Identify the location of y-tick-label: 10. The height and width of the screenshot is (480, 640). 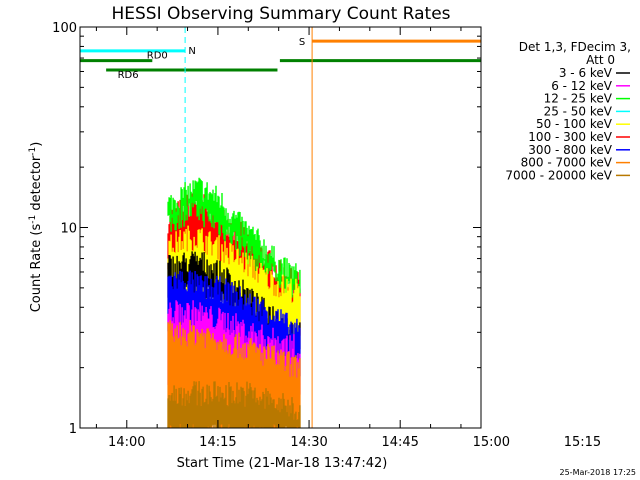
(68, 229).